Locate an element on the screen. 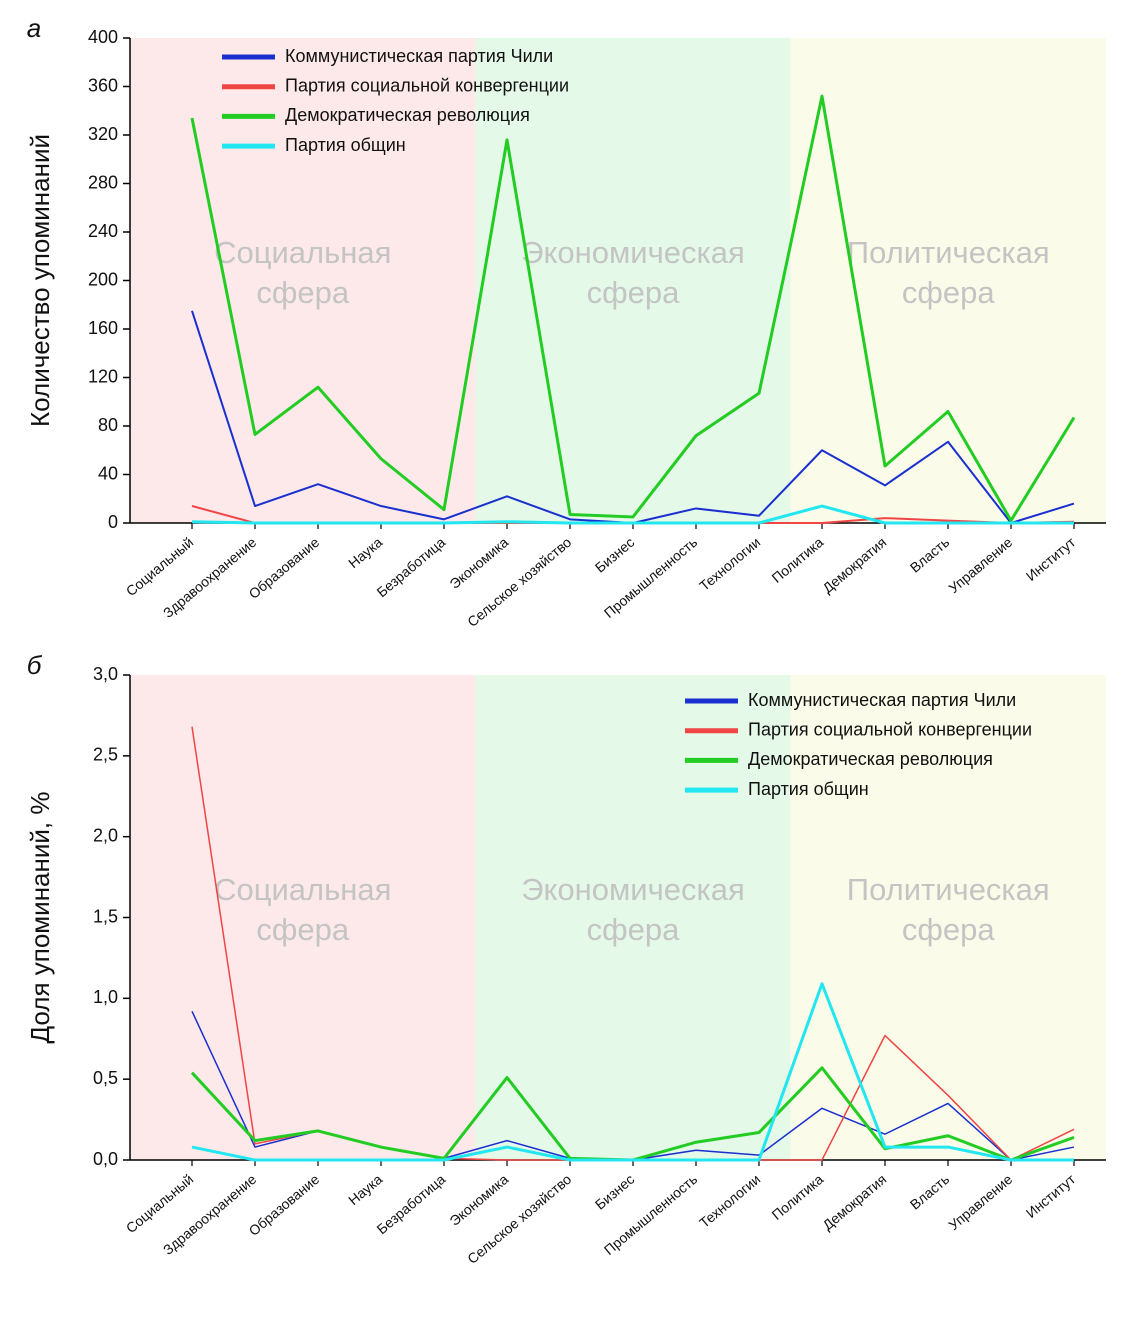  y-tick-label: 1,5 is located at coordinates (105, 916).